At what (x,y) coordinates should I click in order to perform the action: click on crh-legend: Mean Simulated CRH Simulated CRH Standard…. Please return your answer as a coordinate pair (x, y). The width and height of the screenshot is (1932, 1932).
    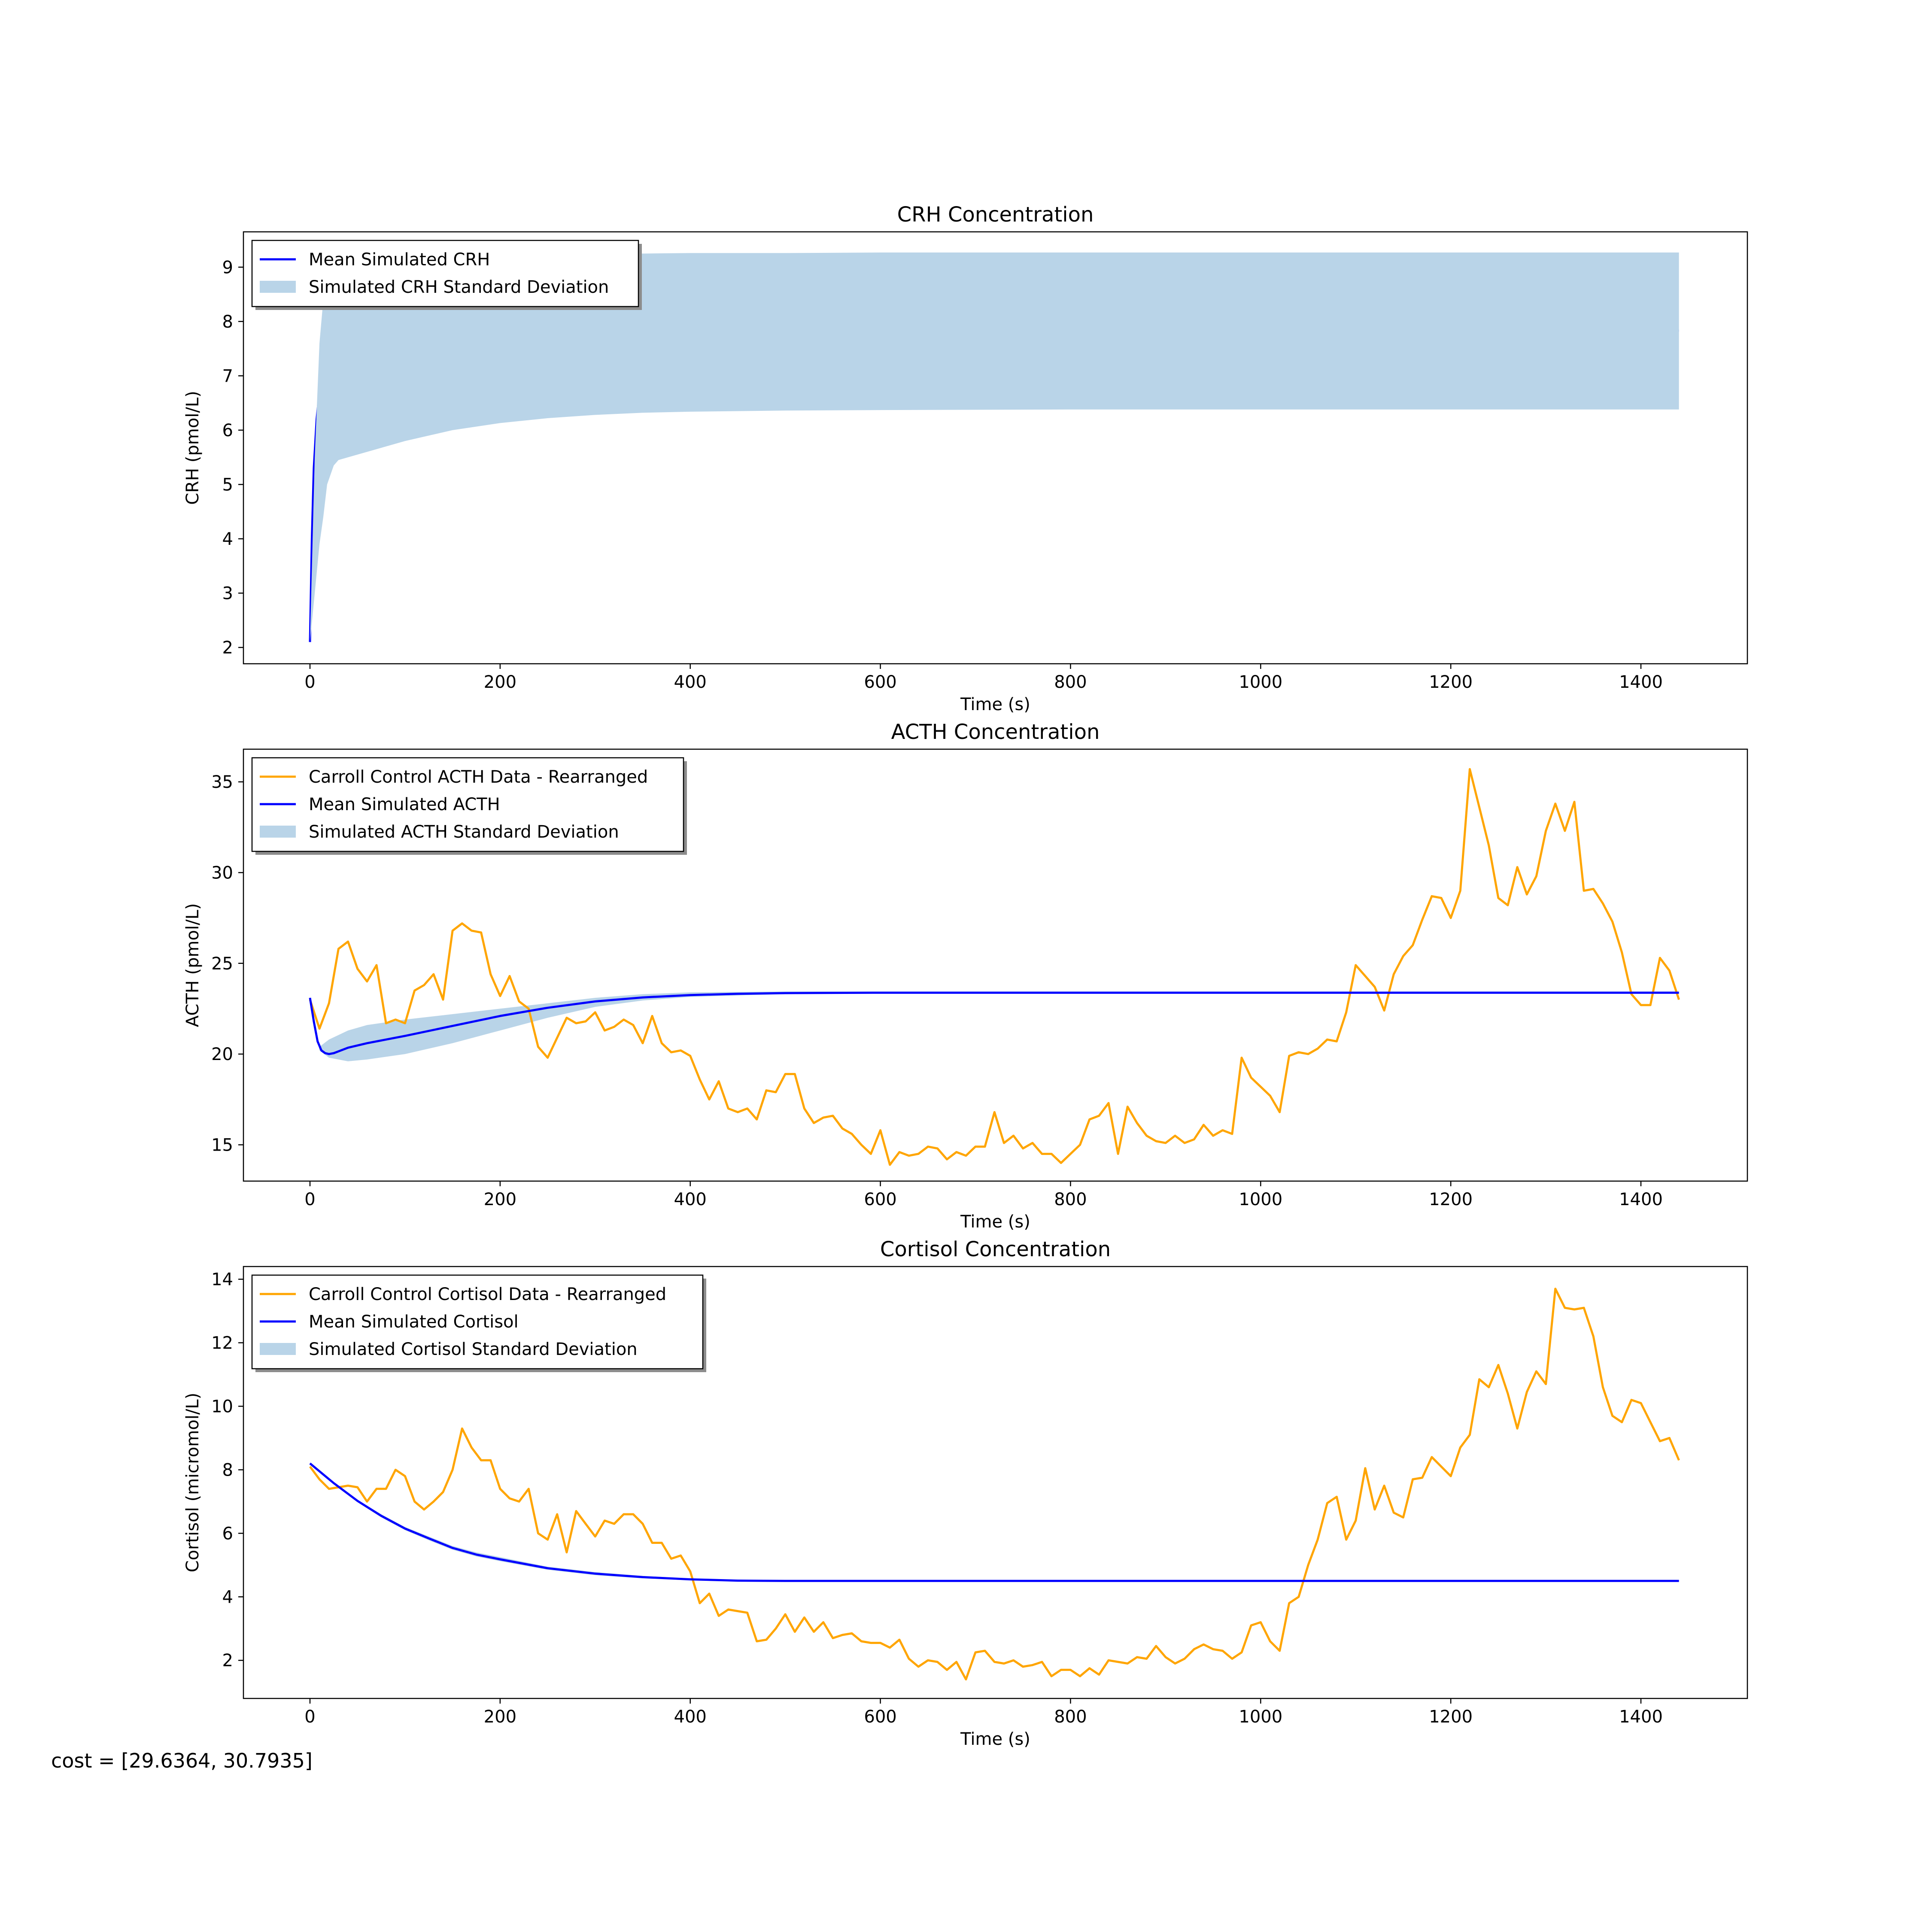
    Looking at the image, I should click on (446, 275).